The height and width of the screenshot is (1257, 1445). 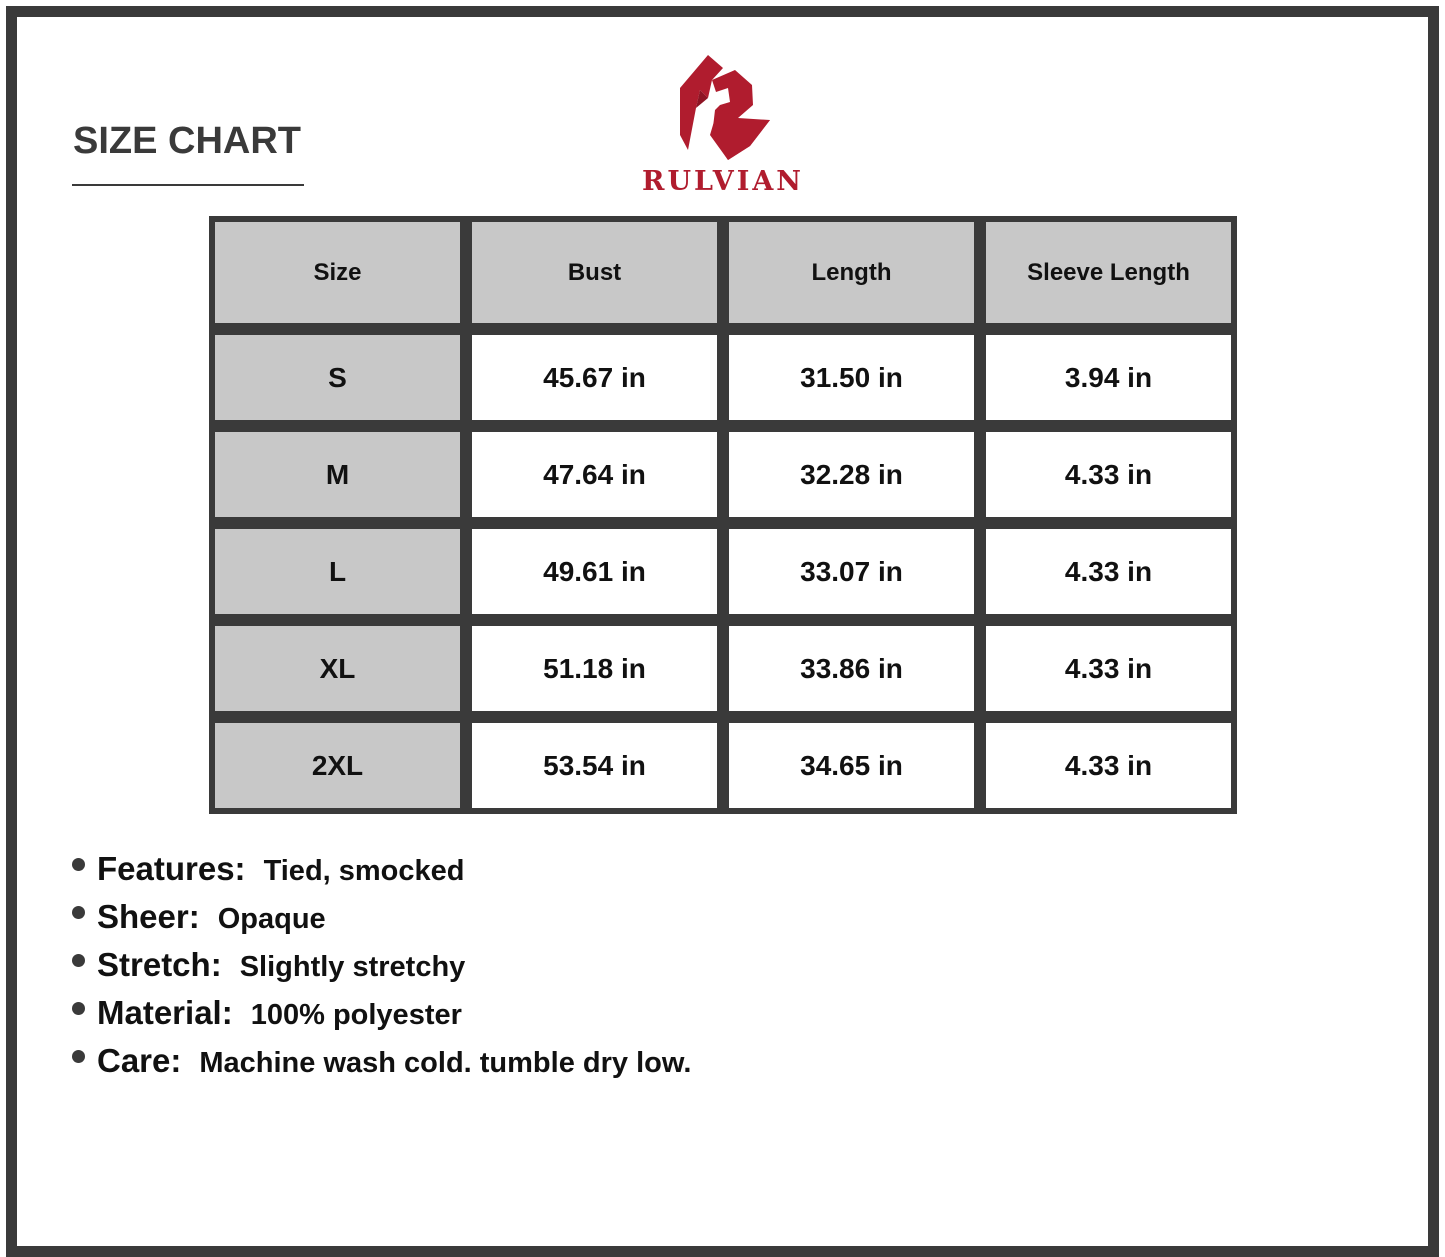 I want to click on measurement-cell: 49.61 in, so click(x=594, y=571).